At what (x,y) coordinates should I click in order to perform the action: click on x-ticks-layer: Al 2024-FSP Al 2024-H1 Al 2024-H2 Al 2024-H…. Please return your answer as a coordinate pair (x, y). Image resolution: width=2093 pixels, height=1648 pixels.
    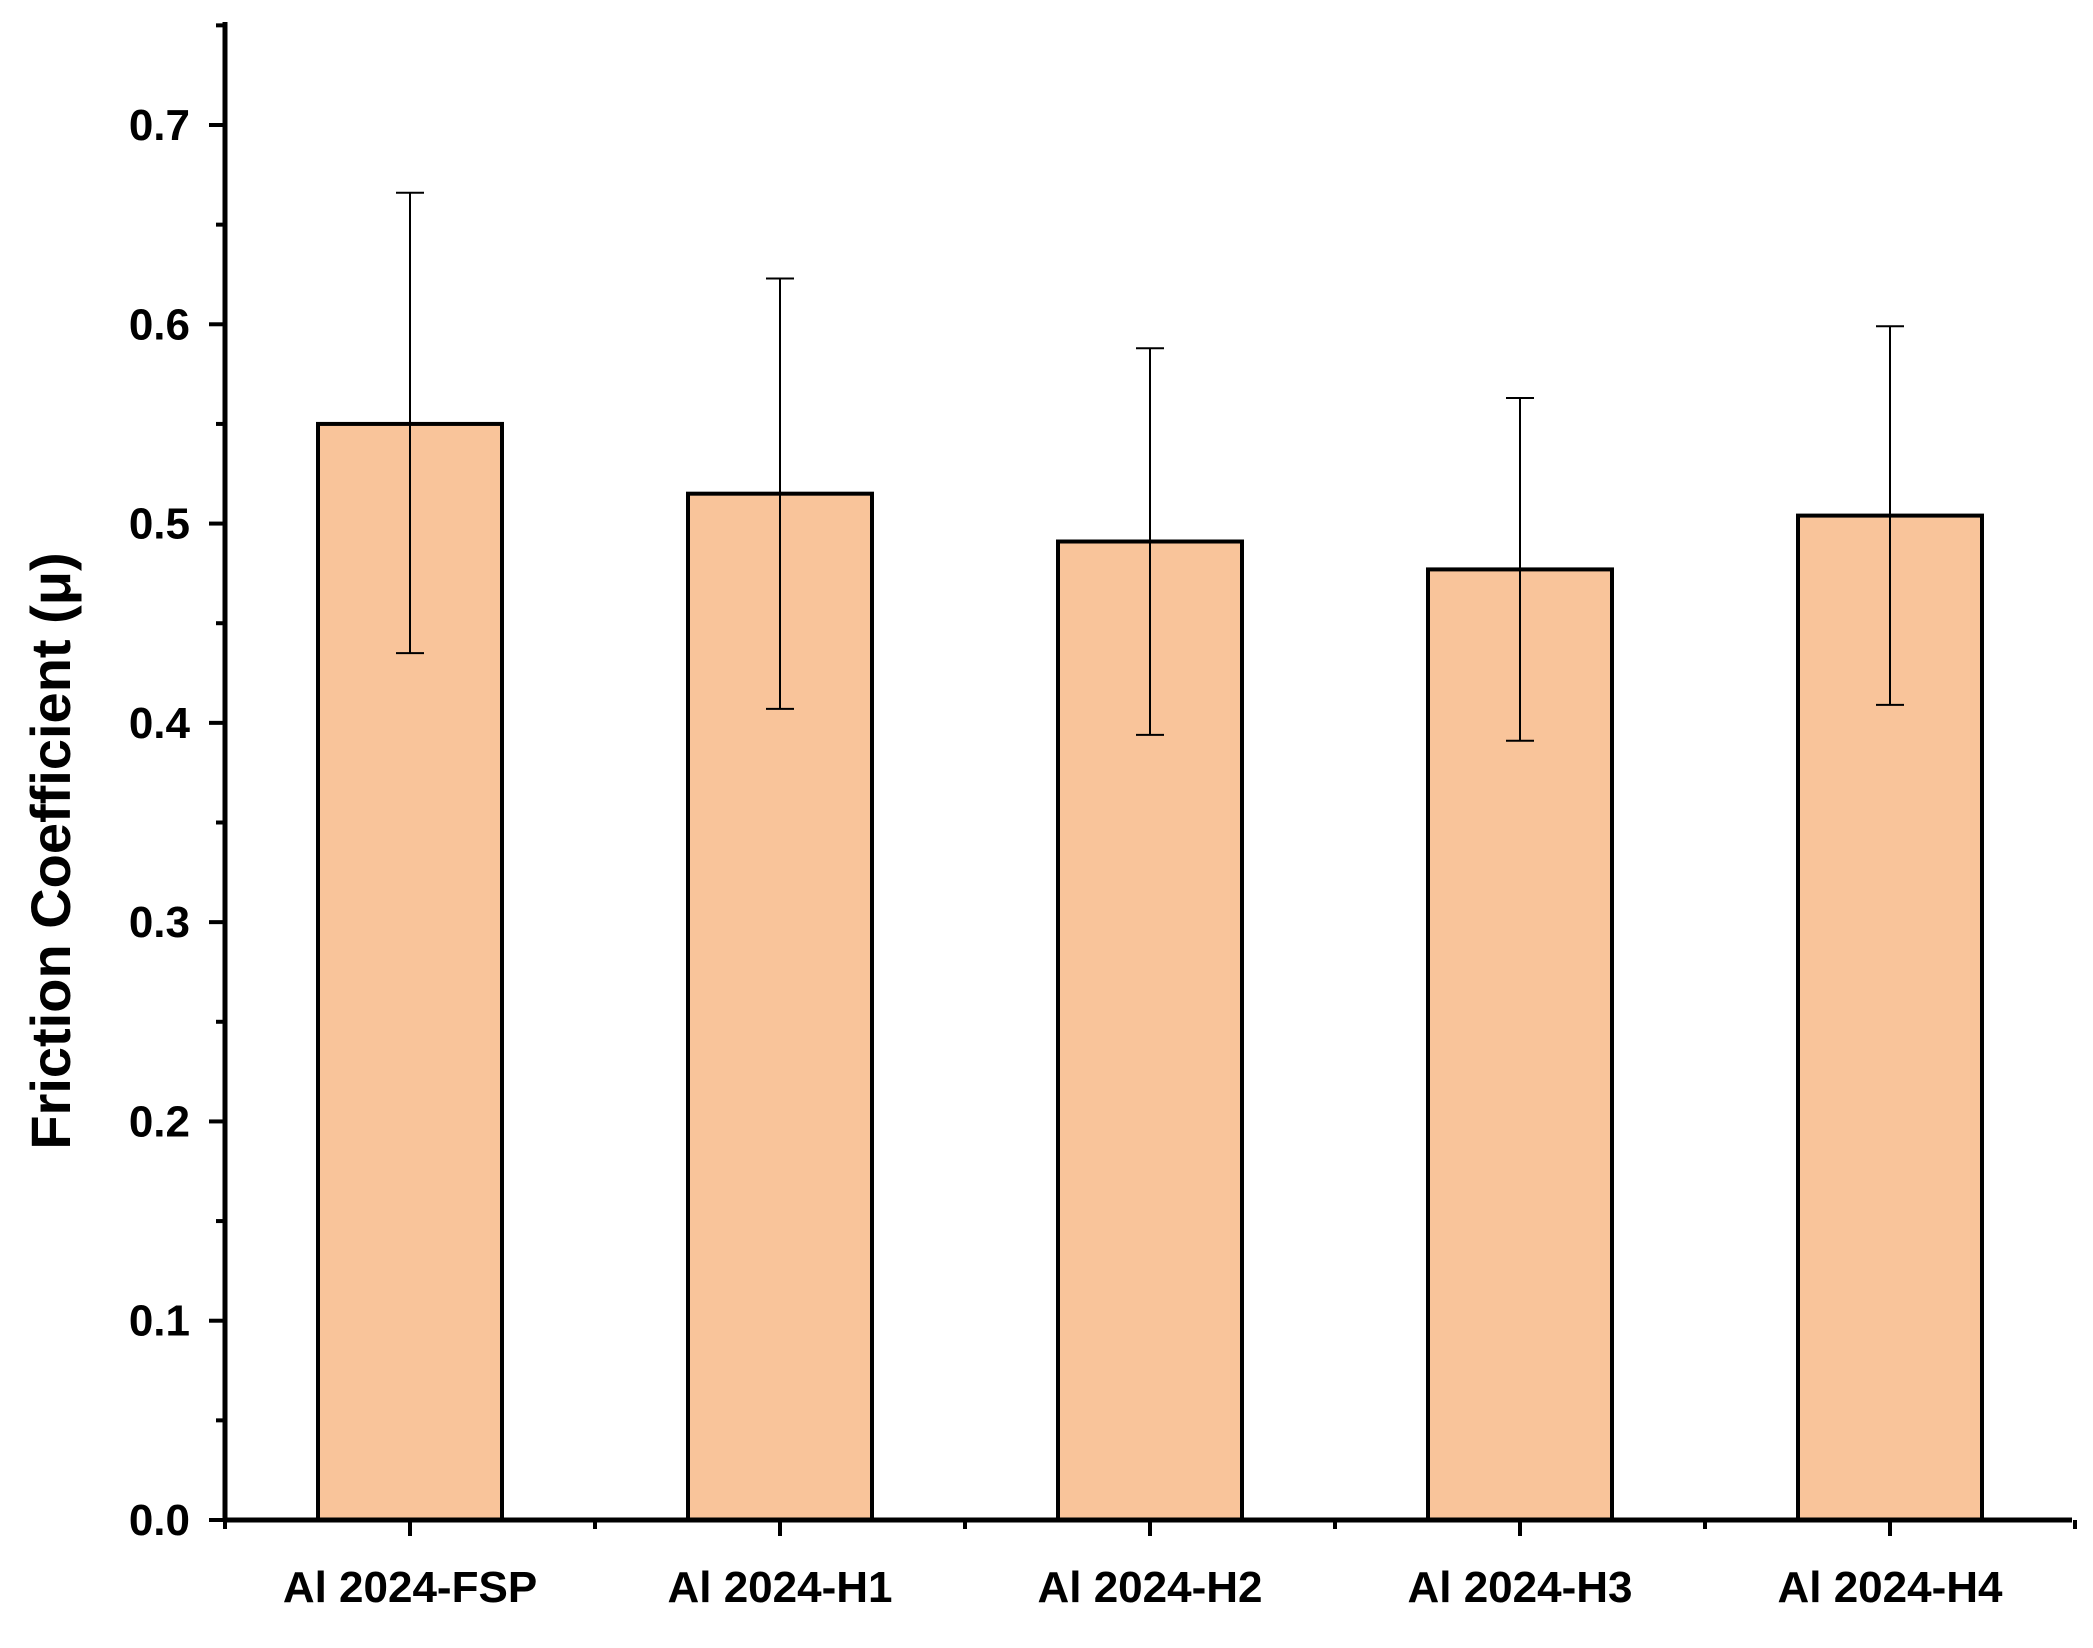
    Looking at the image, I should click on (1150, 1566).